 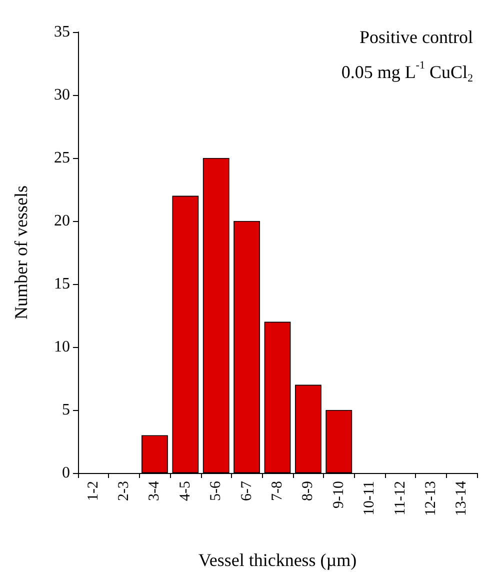 What do you see at coordinates (21, 253) in the screenshot?
I see `y-axis-title: Number of vessels` at bounding box center [21, 253].